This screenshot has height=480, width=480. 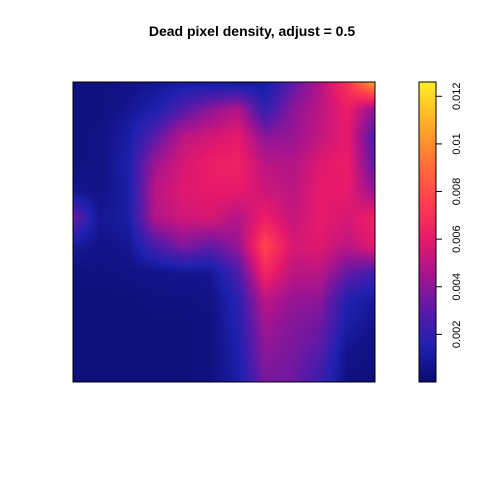 What do you see at coordinates (457, 239) in the screenshot?
I see `colorbar-tick-label: 0.006` at bounding box center [457, 239].